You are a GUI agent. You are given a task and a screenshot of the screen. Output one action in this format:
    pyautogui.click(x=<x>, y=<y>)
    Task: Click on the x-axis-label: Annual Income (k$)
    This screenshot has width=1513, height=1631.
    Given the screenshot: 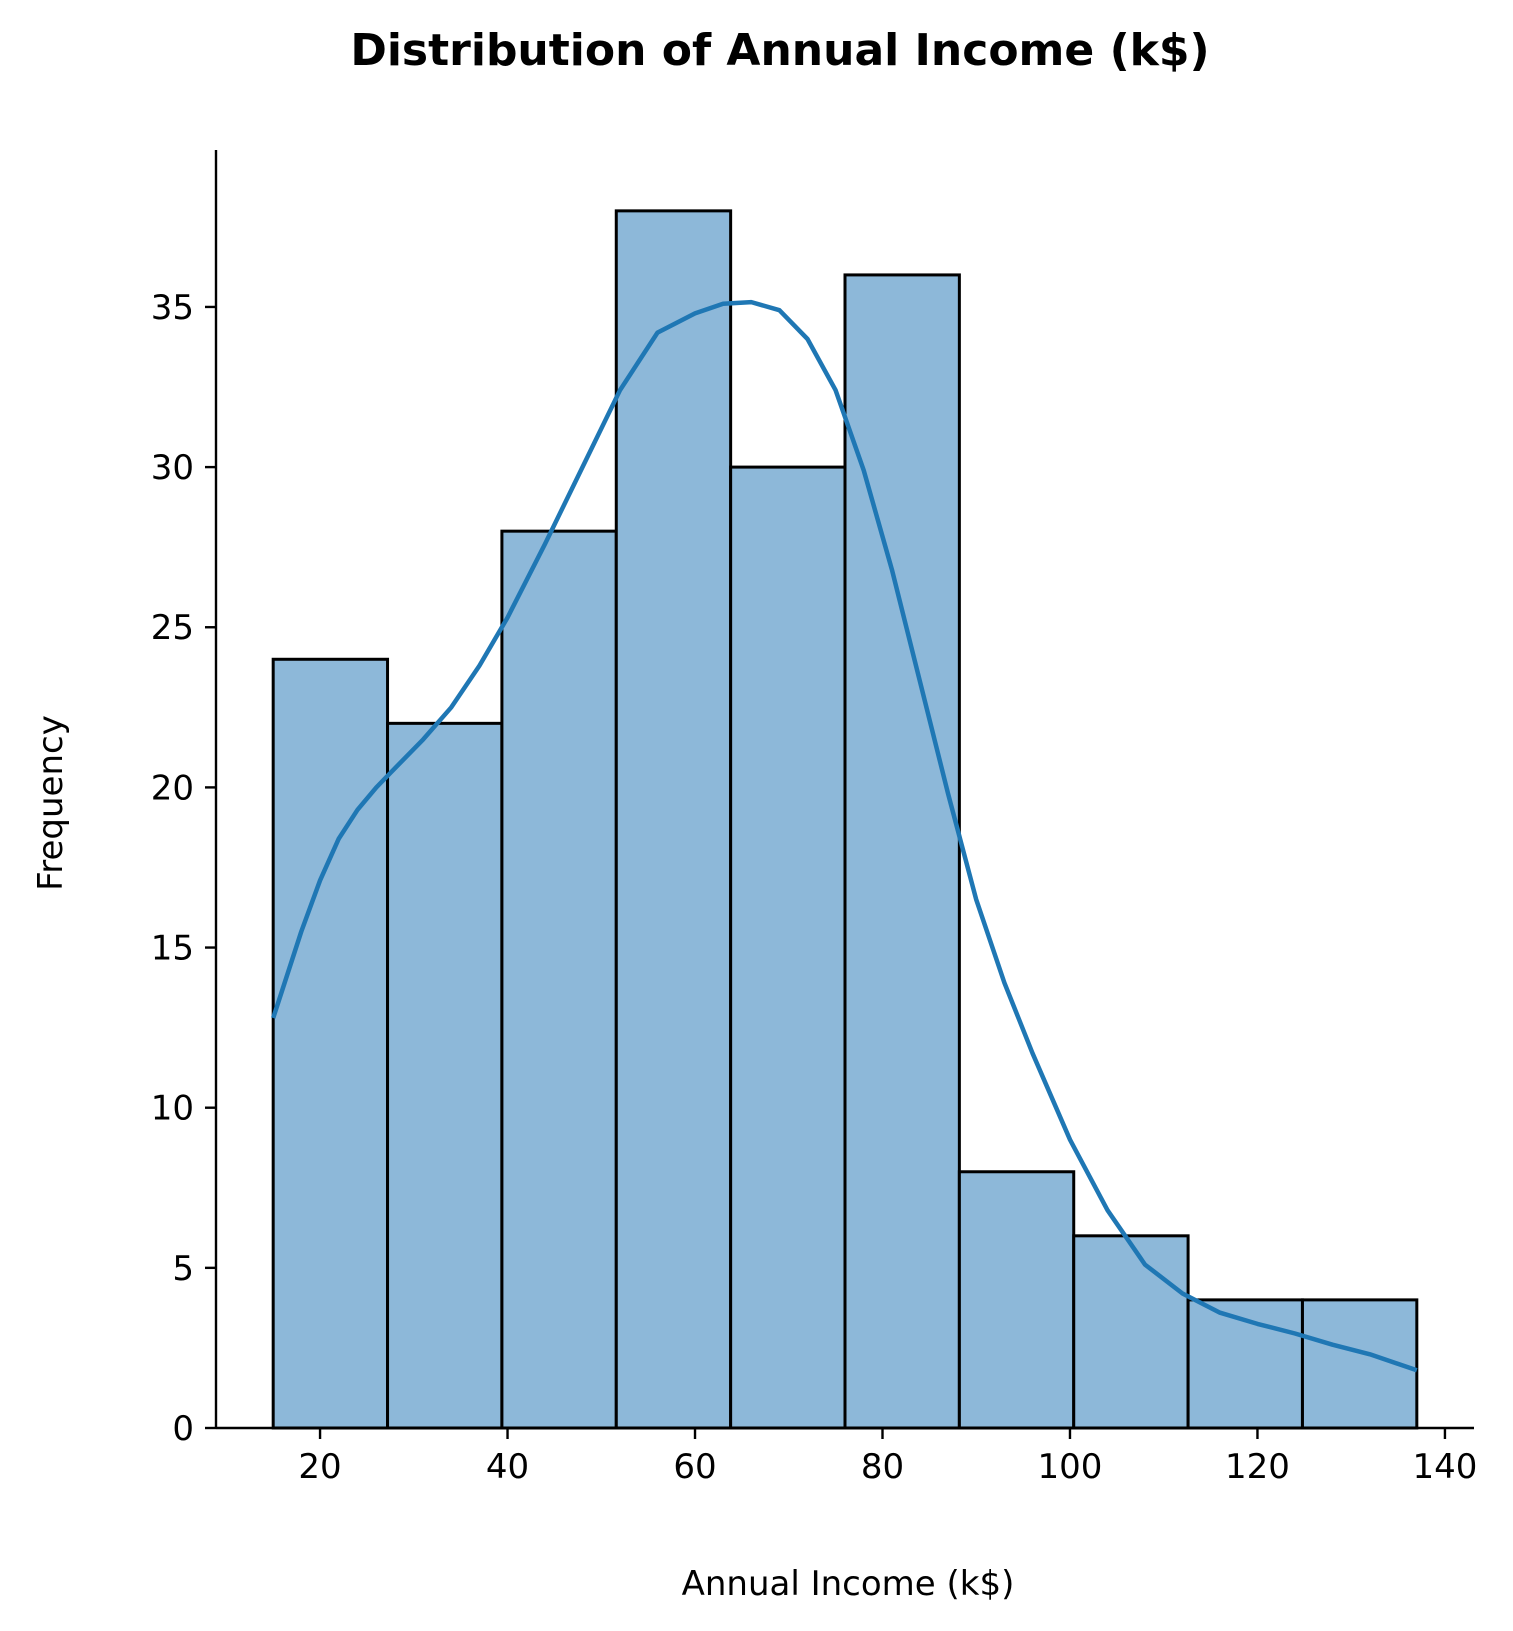 What is the action you would take?
    pyautogui.click(x=848, y=1584)
    